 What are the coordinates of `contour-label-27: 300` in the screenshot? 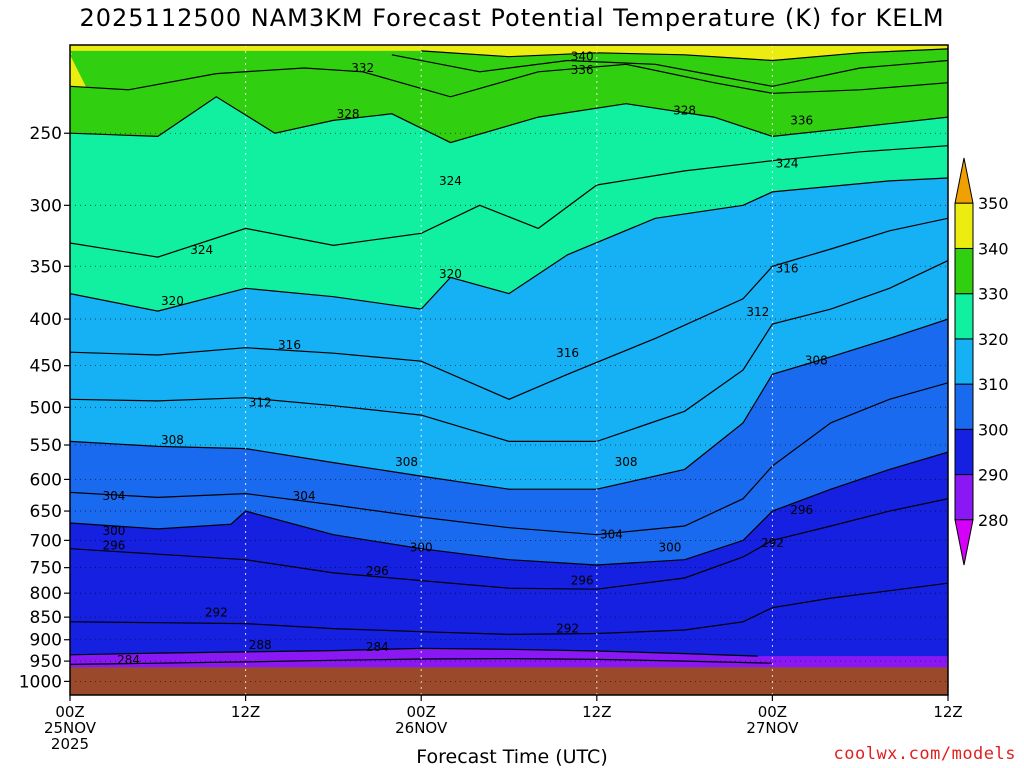 It's located at (421, 548).